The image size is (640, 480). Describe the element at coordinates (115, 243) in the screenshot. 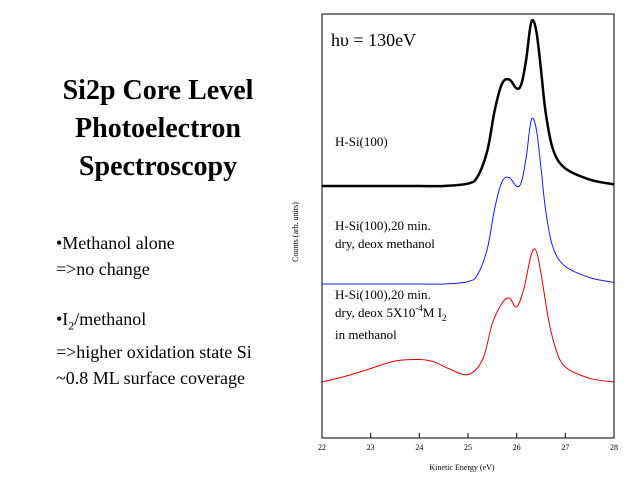

I see `bullet-methanol-line-1: •Methanol alone` at that location.